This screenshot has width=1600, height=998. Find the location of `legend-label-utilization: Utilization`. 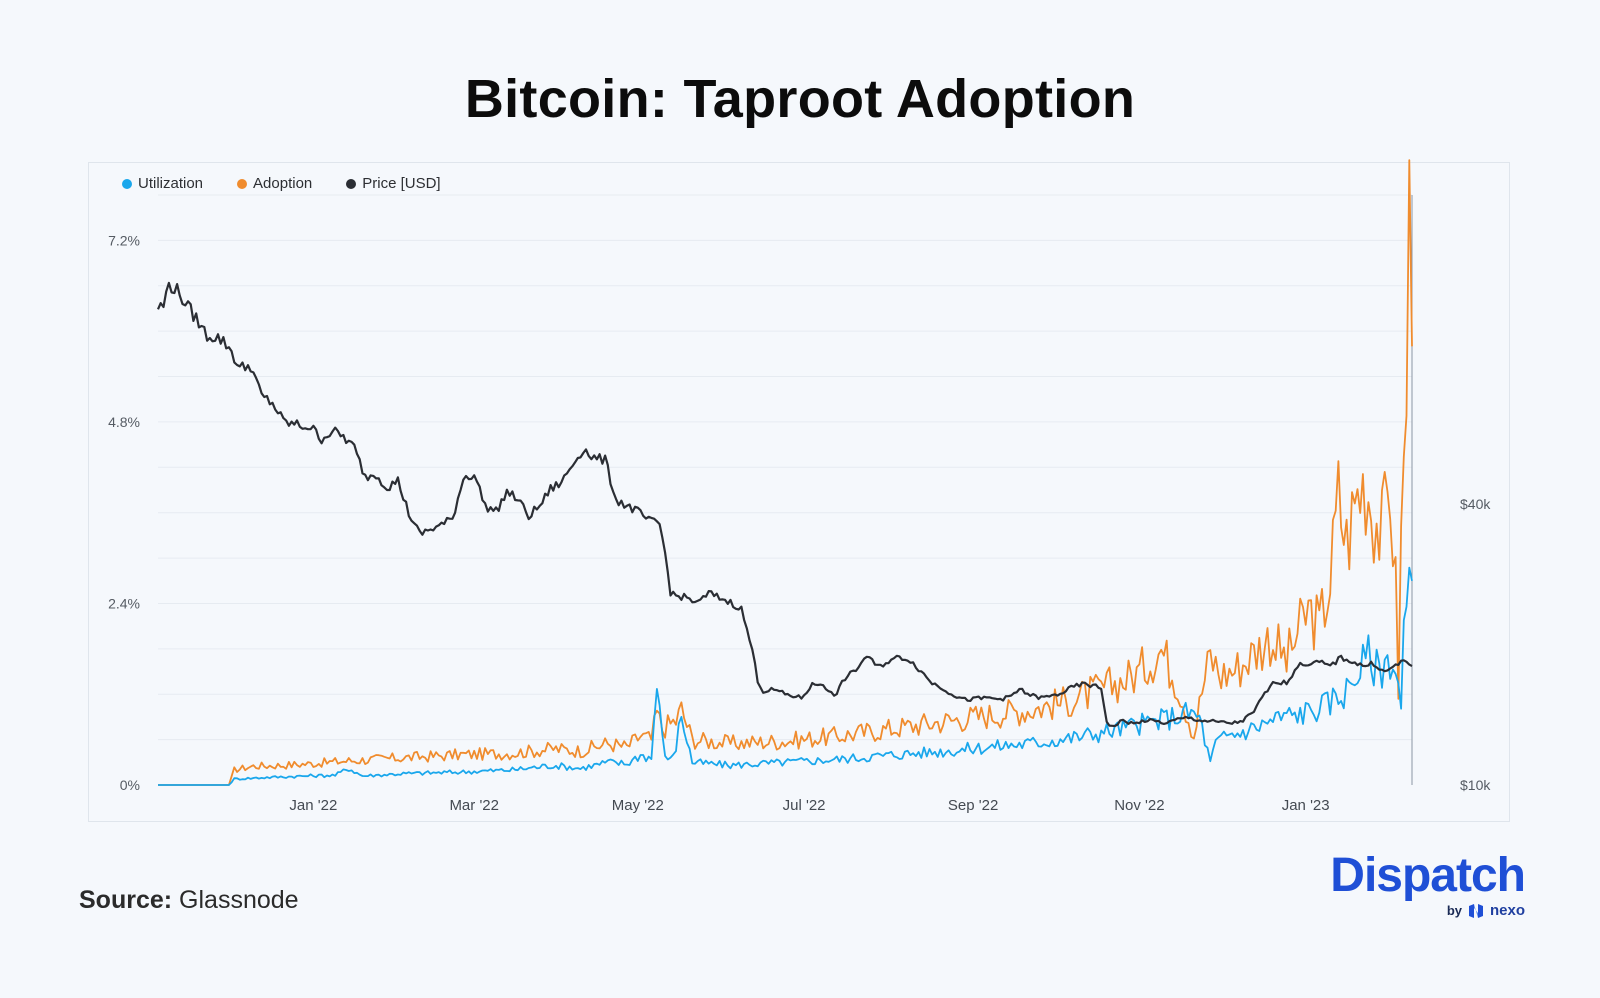

legend-label-utilization: Utilization is located at coordinates (171, 183).